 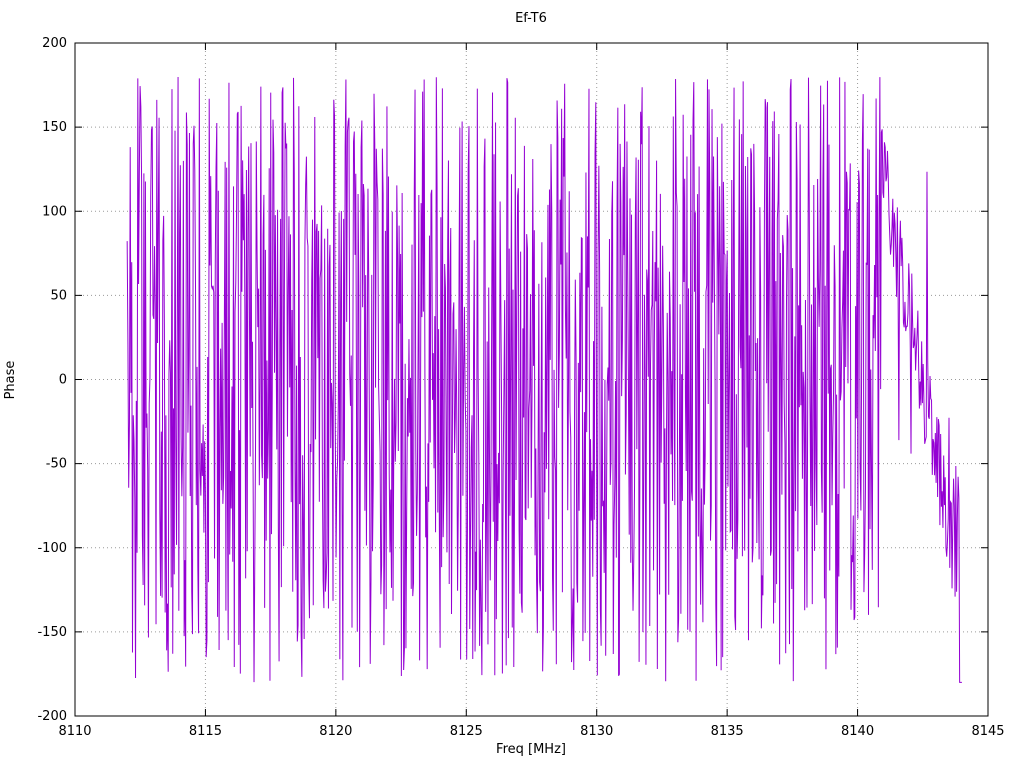 What do you see at coordinates (857, 731) in the screenshot?
I see `x-tick-label: 8140` at bounding box center [857, 731].